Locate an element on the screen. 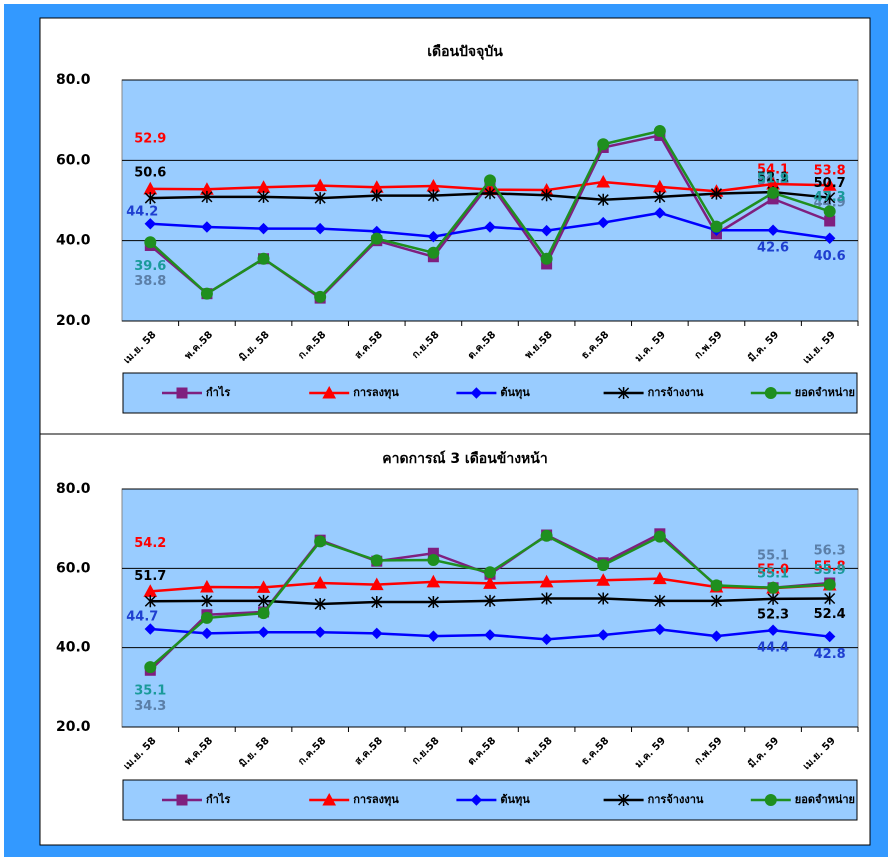 This screenshot has height=866, width=893. data-label: 42.6 is located at coordinates (773, 248).